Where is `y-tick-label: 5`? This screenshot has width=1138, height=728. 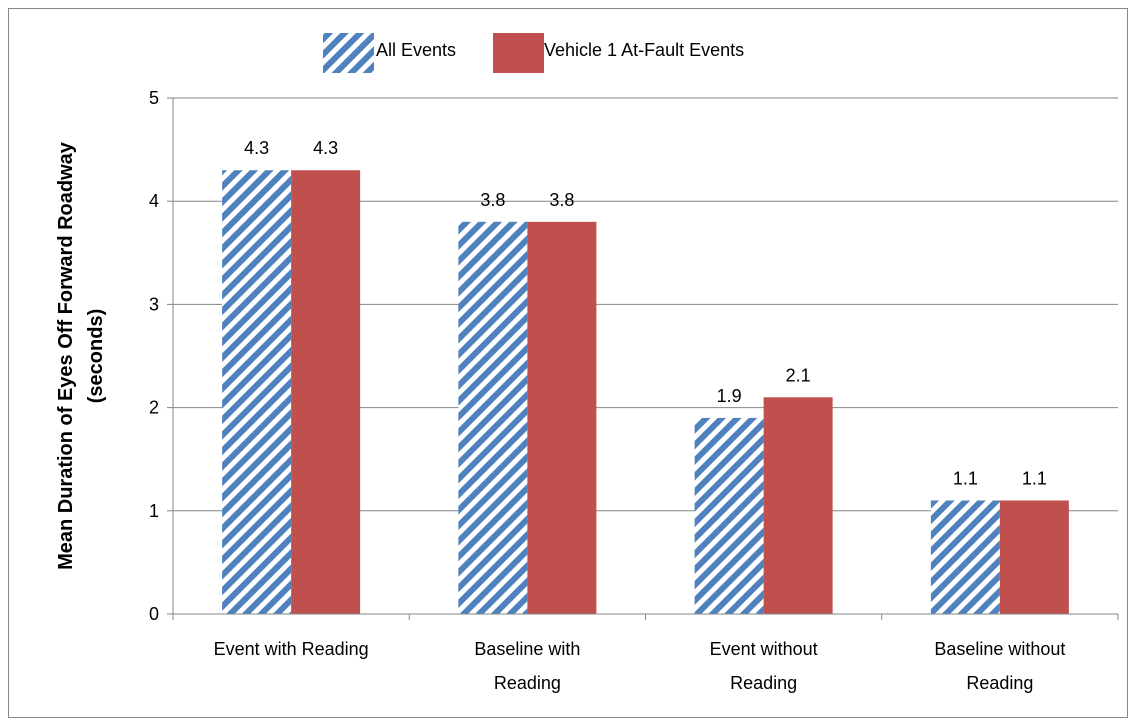 y-tick-label: 5 is located at coordinates (154, 98).